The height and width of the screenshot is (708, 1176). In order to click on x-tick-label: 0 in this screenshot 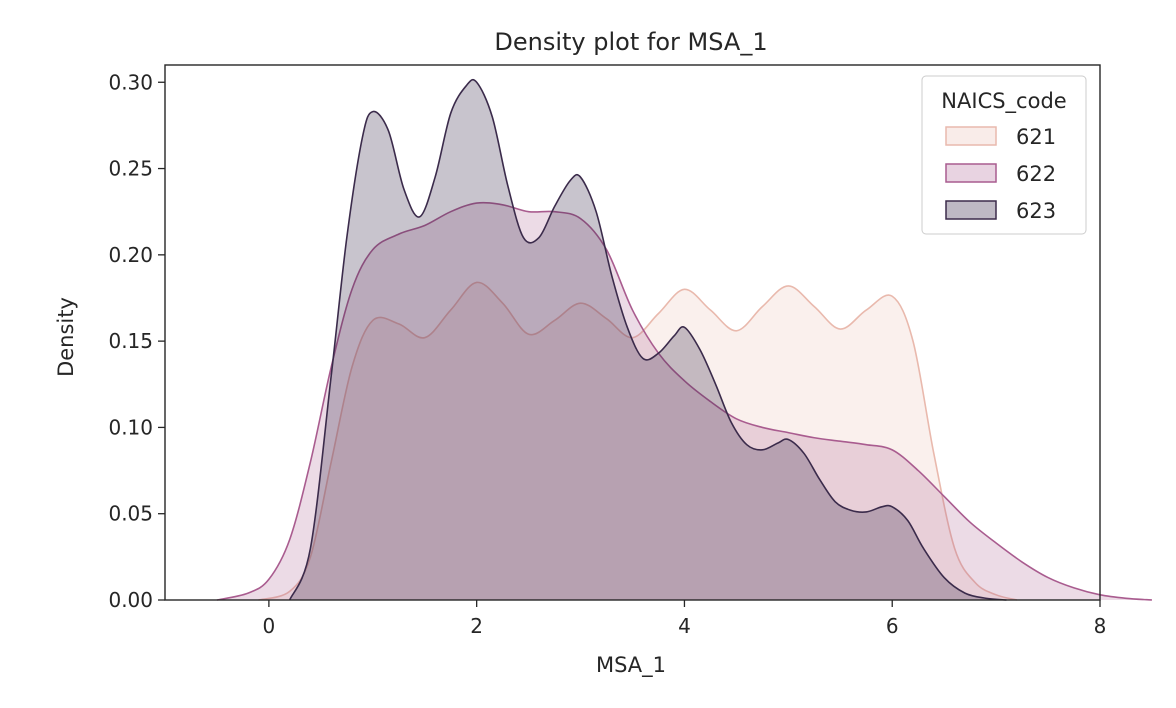, I will do `click(269, 626)`.